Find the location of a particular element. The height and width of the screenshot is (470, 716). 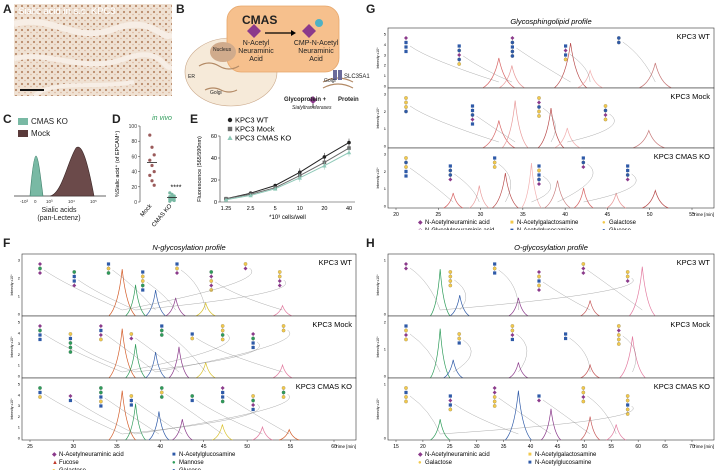

e-ytick-label: 40 is located at coordinates (214, 159).